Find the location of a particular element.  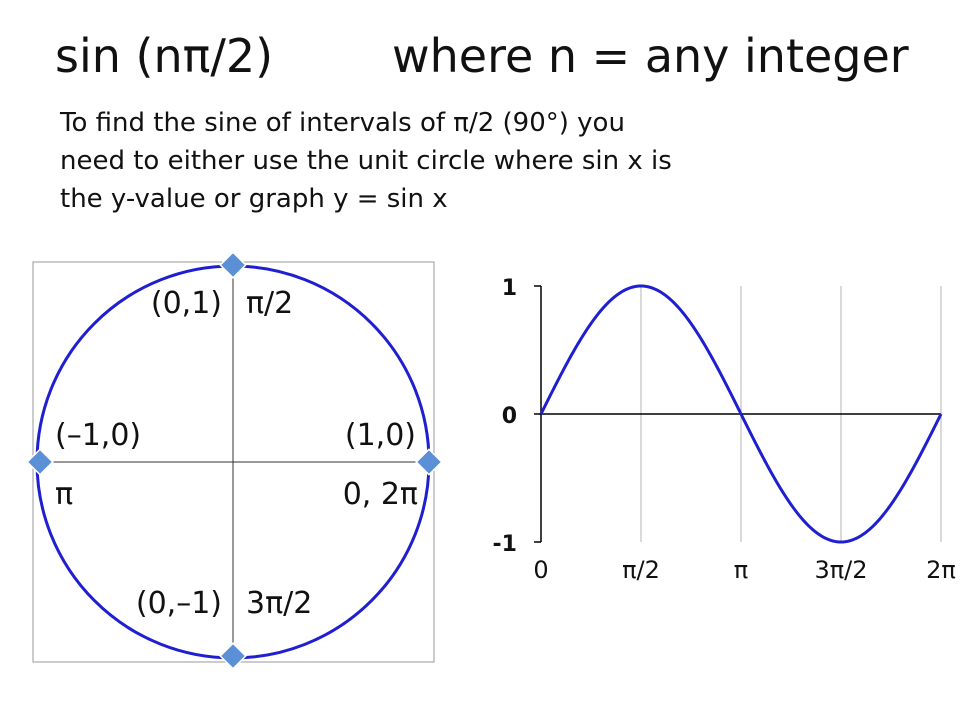

label-left-angle: π is located at coordinates (64, 494).